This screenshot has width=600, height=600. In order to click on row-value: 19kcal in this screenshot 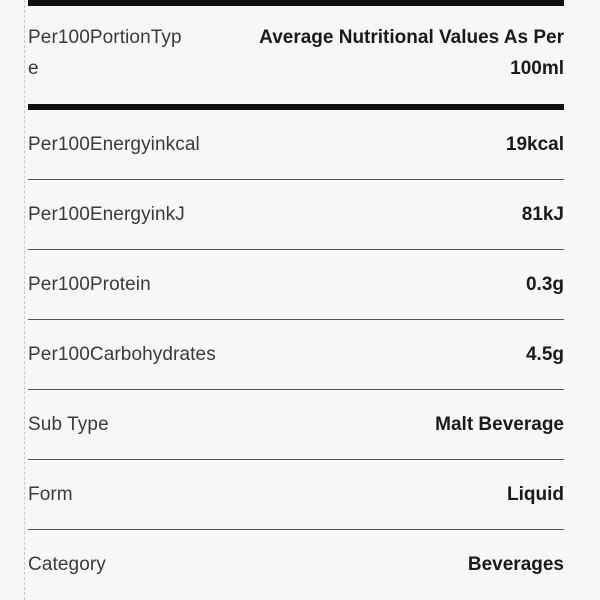, I will do `click(534, 144)`.